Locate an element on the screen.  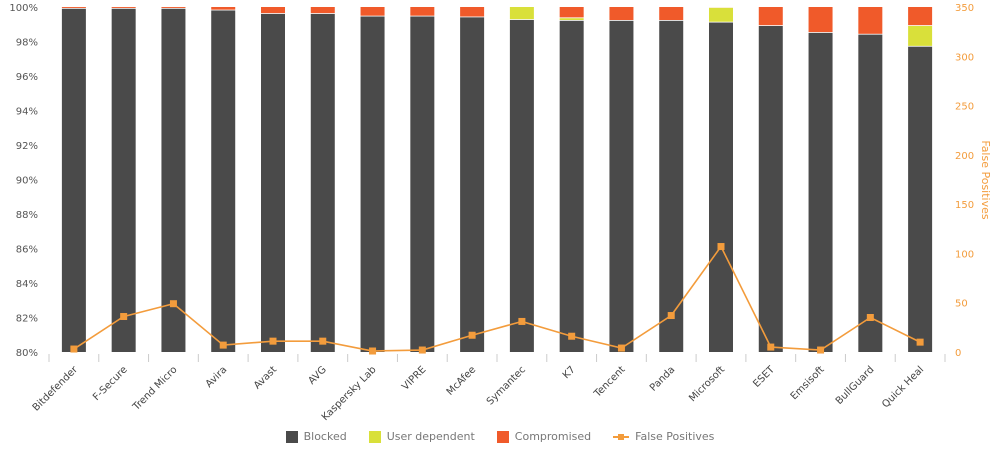
y-right-tick-label: 100 is located at coordinates (964, 254).